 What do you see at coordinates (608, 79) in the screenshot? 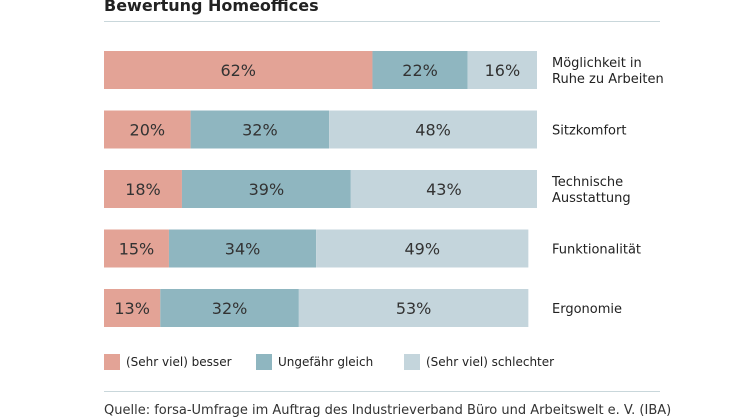
I see `category-label-möglichkeit-in-ruhe-zu-arbeiten-line-2: Ruhe zu Arbeiten` at bounding box center [608, 79].